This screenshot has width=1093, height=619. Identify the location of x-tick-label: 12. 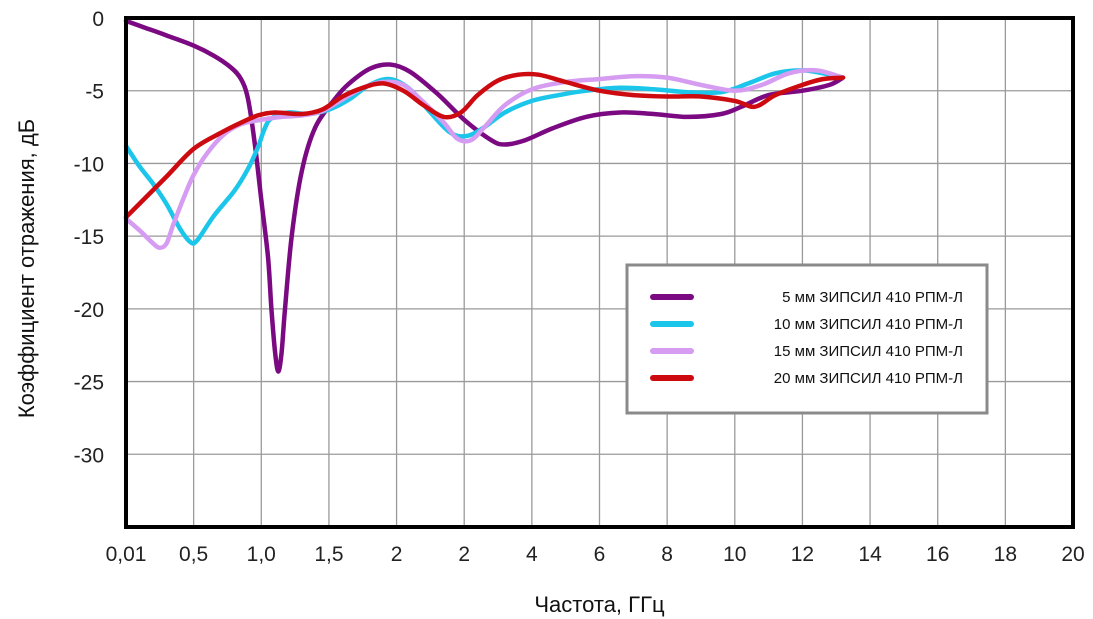
(802, 554).